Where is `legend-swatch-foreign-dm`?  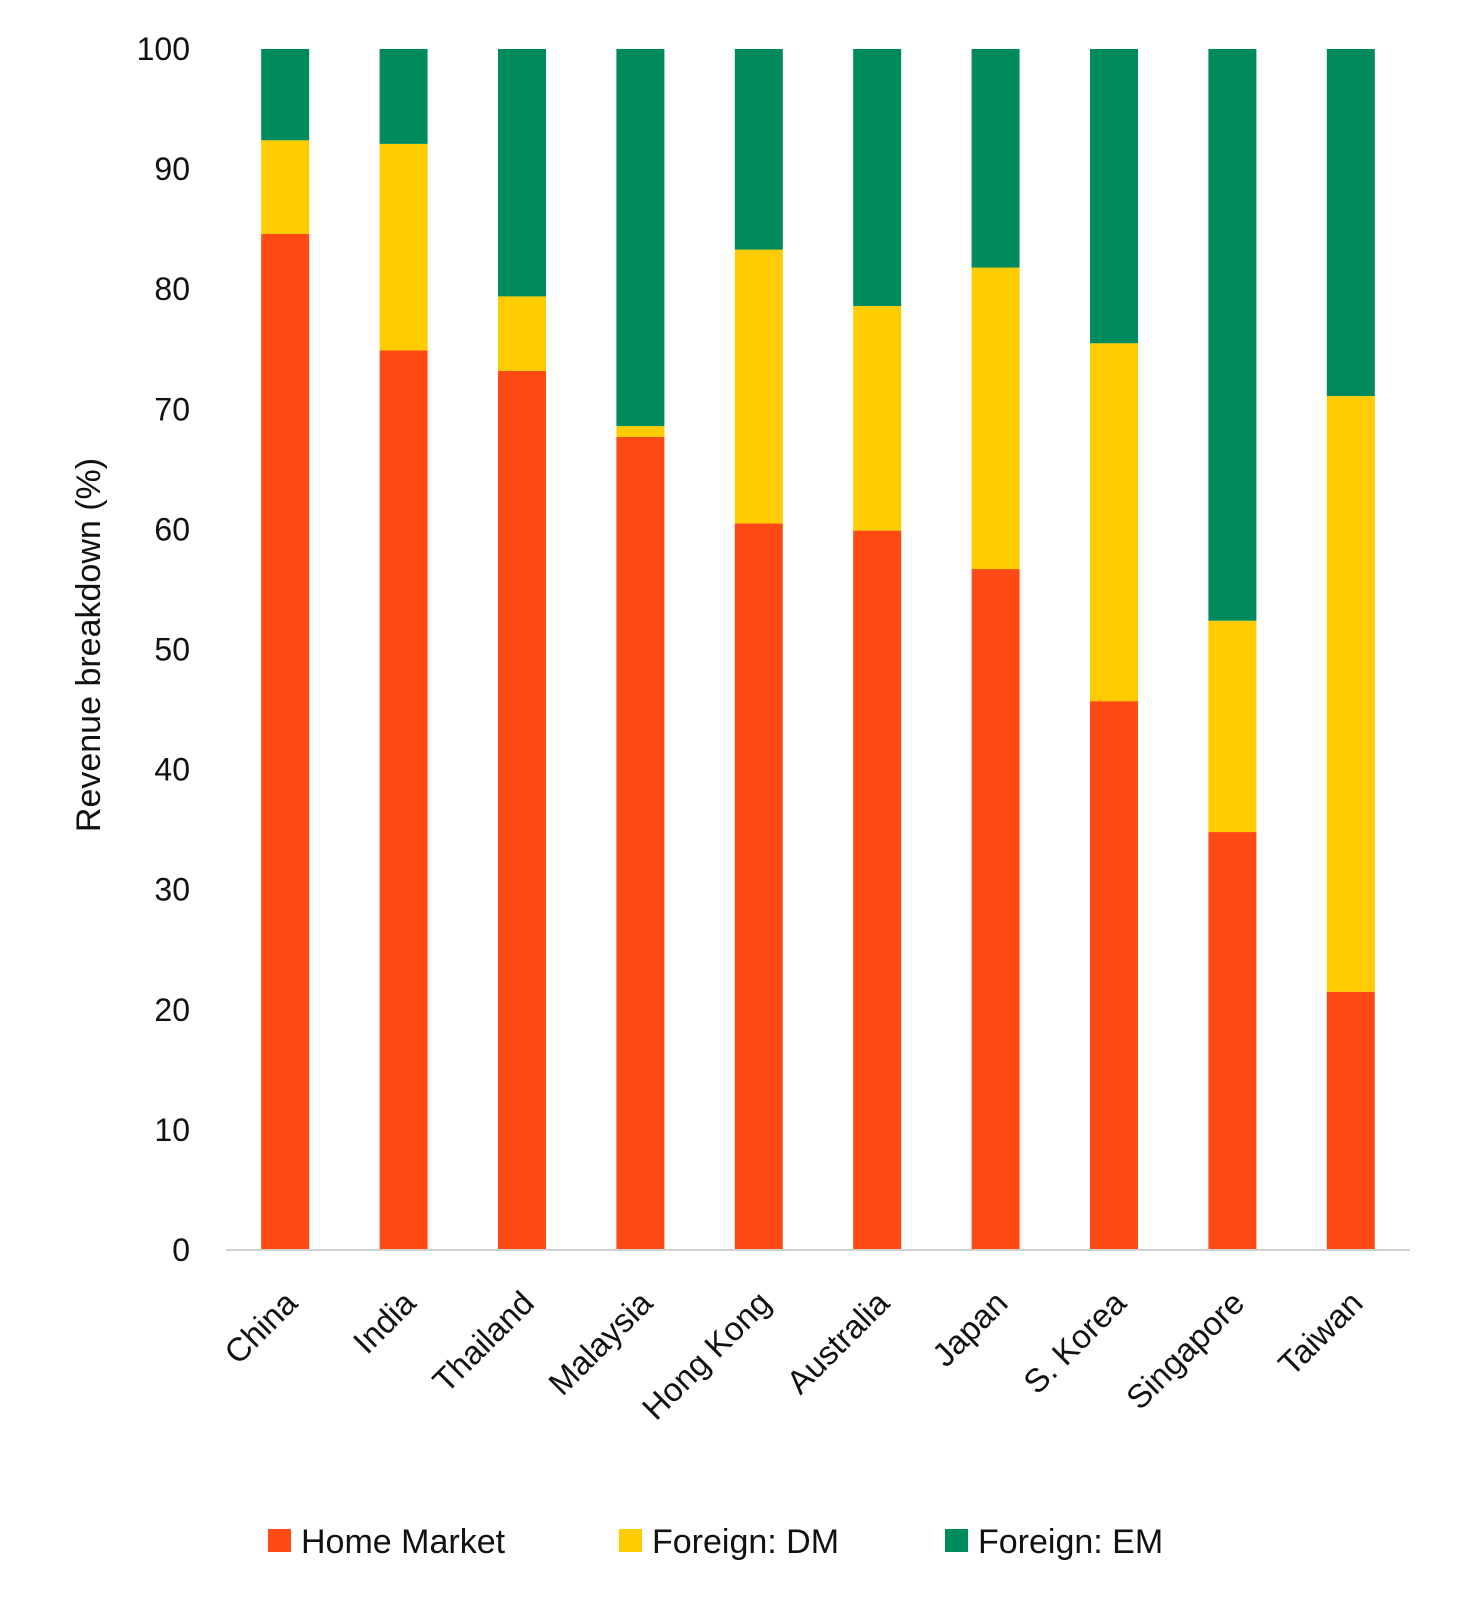 legend-swatch-foreign-dm is located at coordinates (630, 1540).